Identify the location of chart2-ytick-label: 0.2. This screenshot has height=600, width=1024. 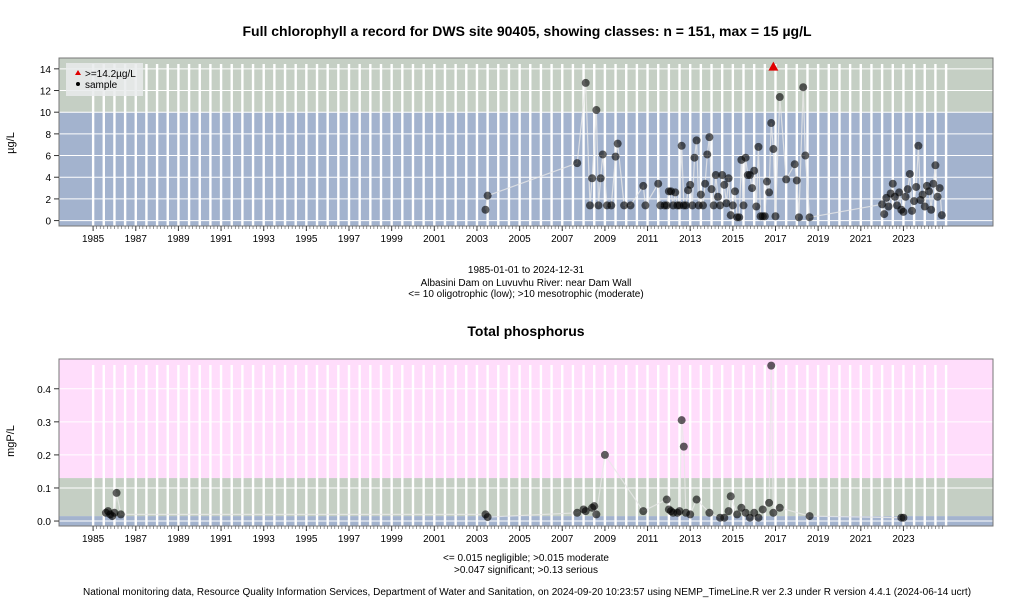
(44, 456).